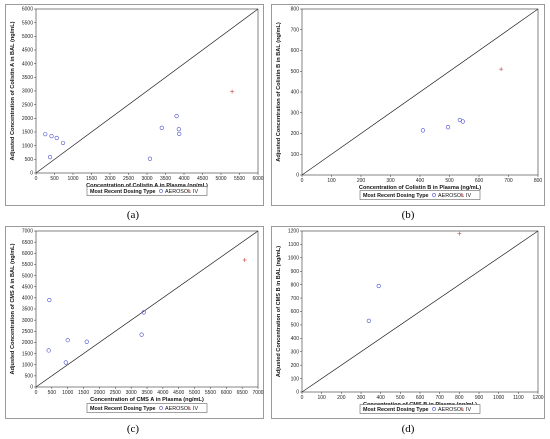 The width and height of the screenshot is (550, 439). Describe the element at coordinates (147, 400) in the screenshot. I see `x-axis-label: Concentration of CMS A in Plasma (ng/mL)` at that location.